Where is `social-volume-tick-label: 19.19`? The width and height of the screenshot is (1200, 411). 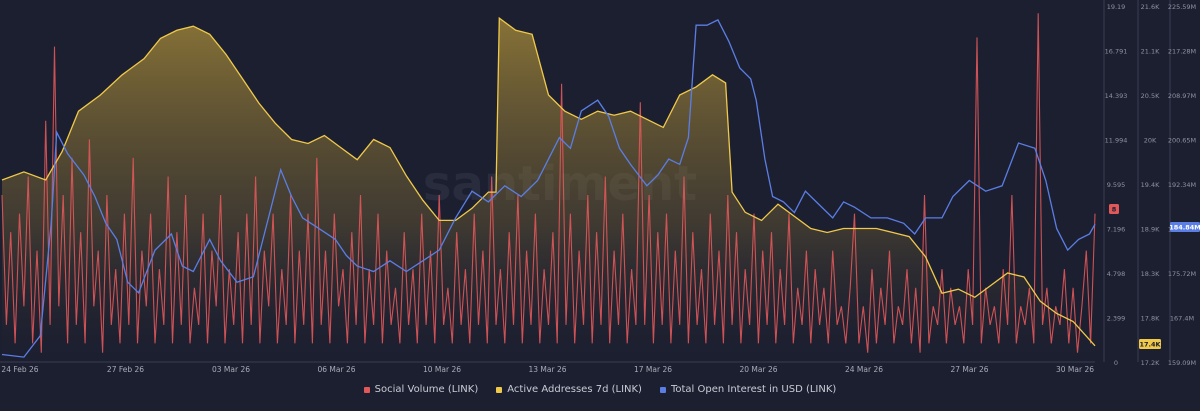 social-volume-tick-label: 19.19 is located at coordinates (1116, 7).